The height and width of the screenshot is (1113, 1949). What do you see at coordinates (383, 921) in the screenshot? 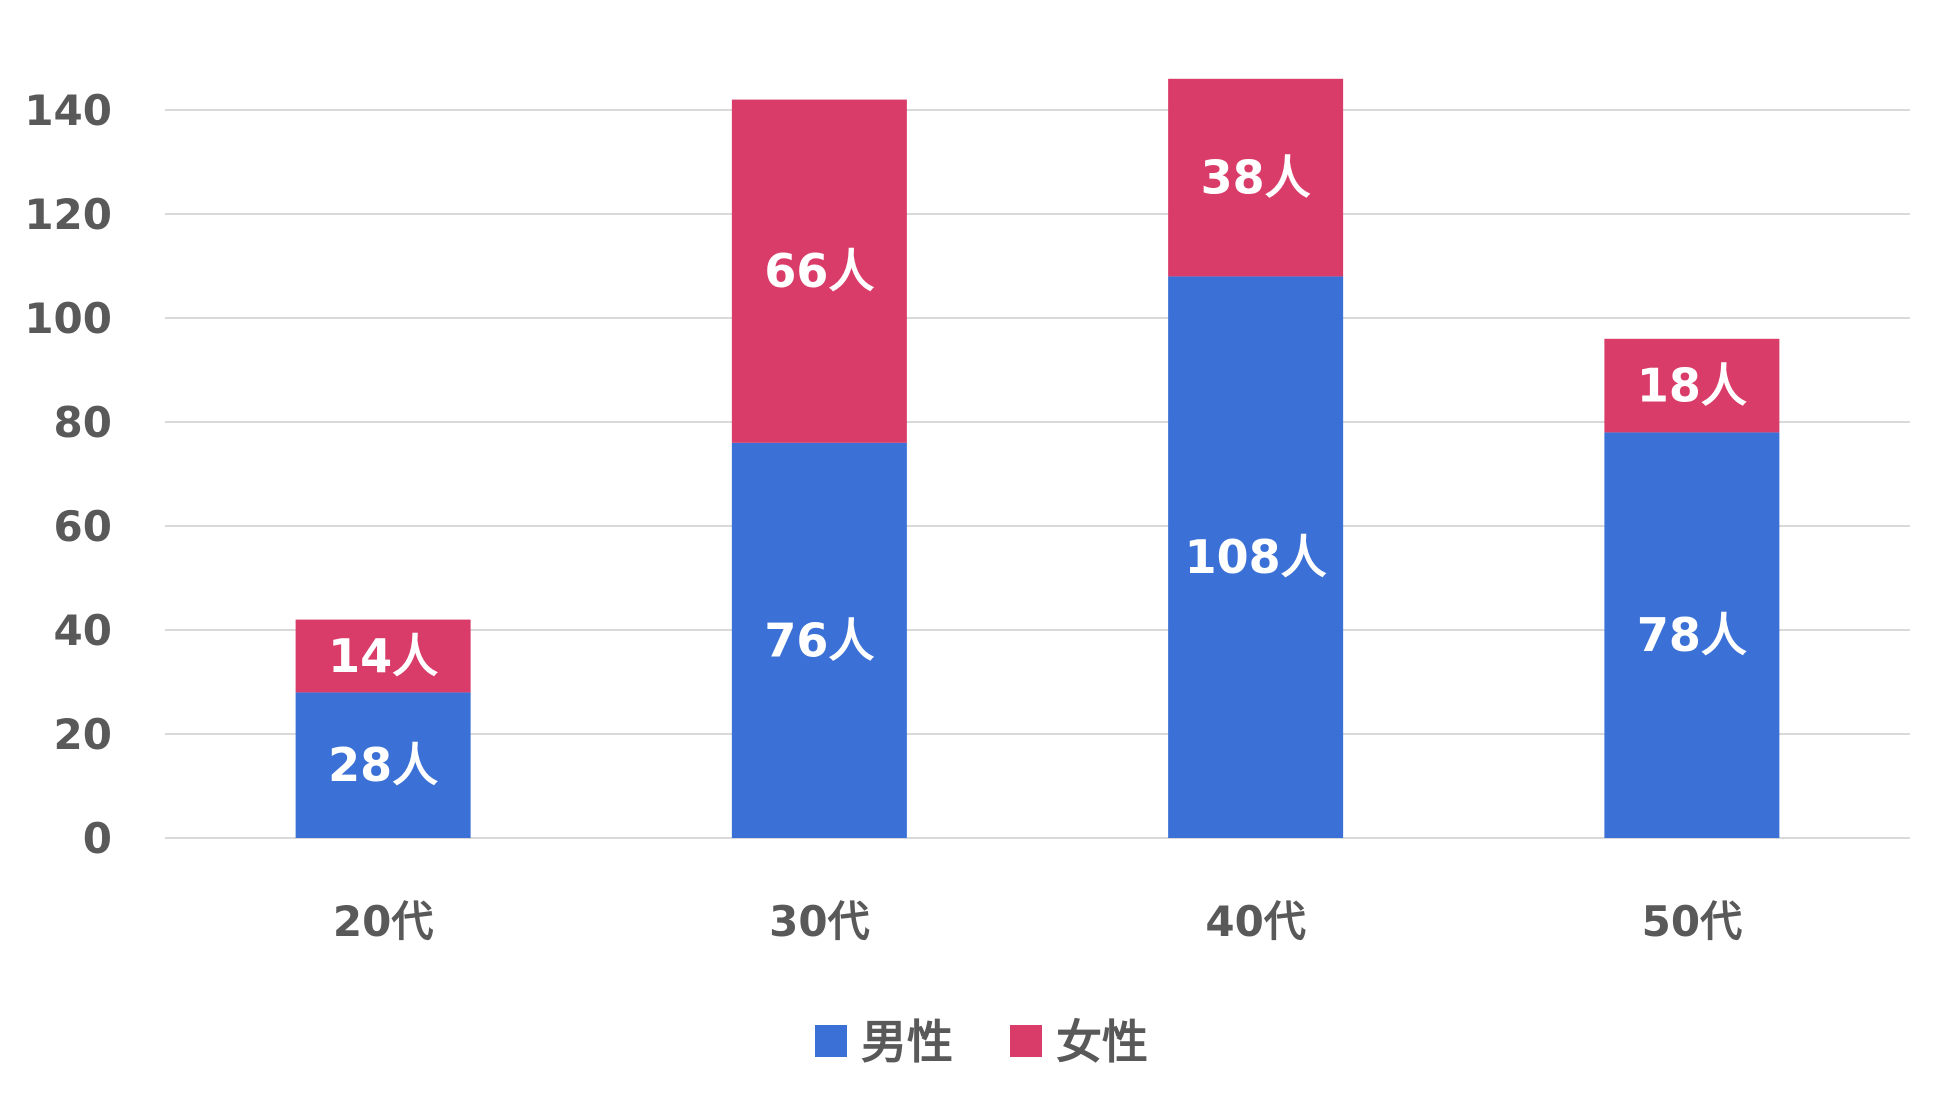
I see `x-tick-label: 20代` at bounding box center [383, 921].